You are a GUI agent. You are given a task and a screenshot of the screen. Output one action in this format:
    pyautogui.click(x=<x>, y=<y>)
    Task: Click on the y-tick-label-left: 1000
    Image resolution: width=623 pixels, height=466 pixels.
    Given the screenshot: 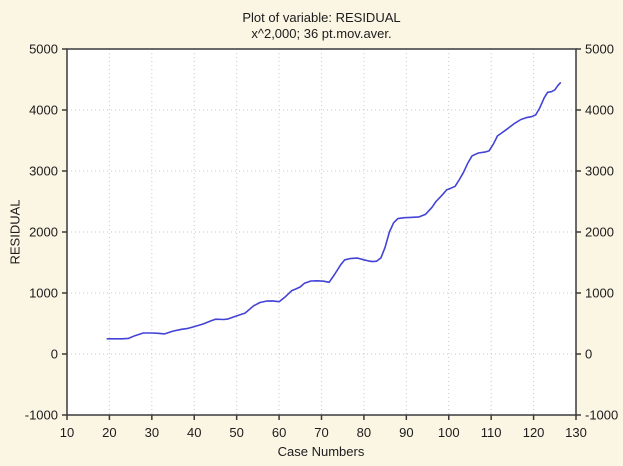 What is the action you would take?
    pyautogui.click(x=43, y=293)
    